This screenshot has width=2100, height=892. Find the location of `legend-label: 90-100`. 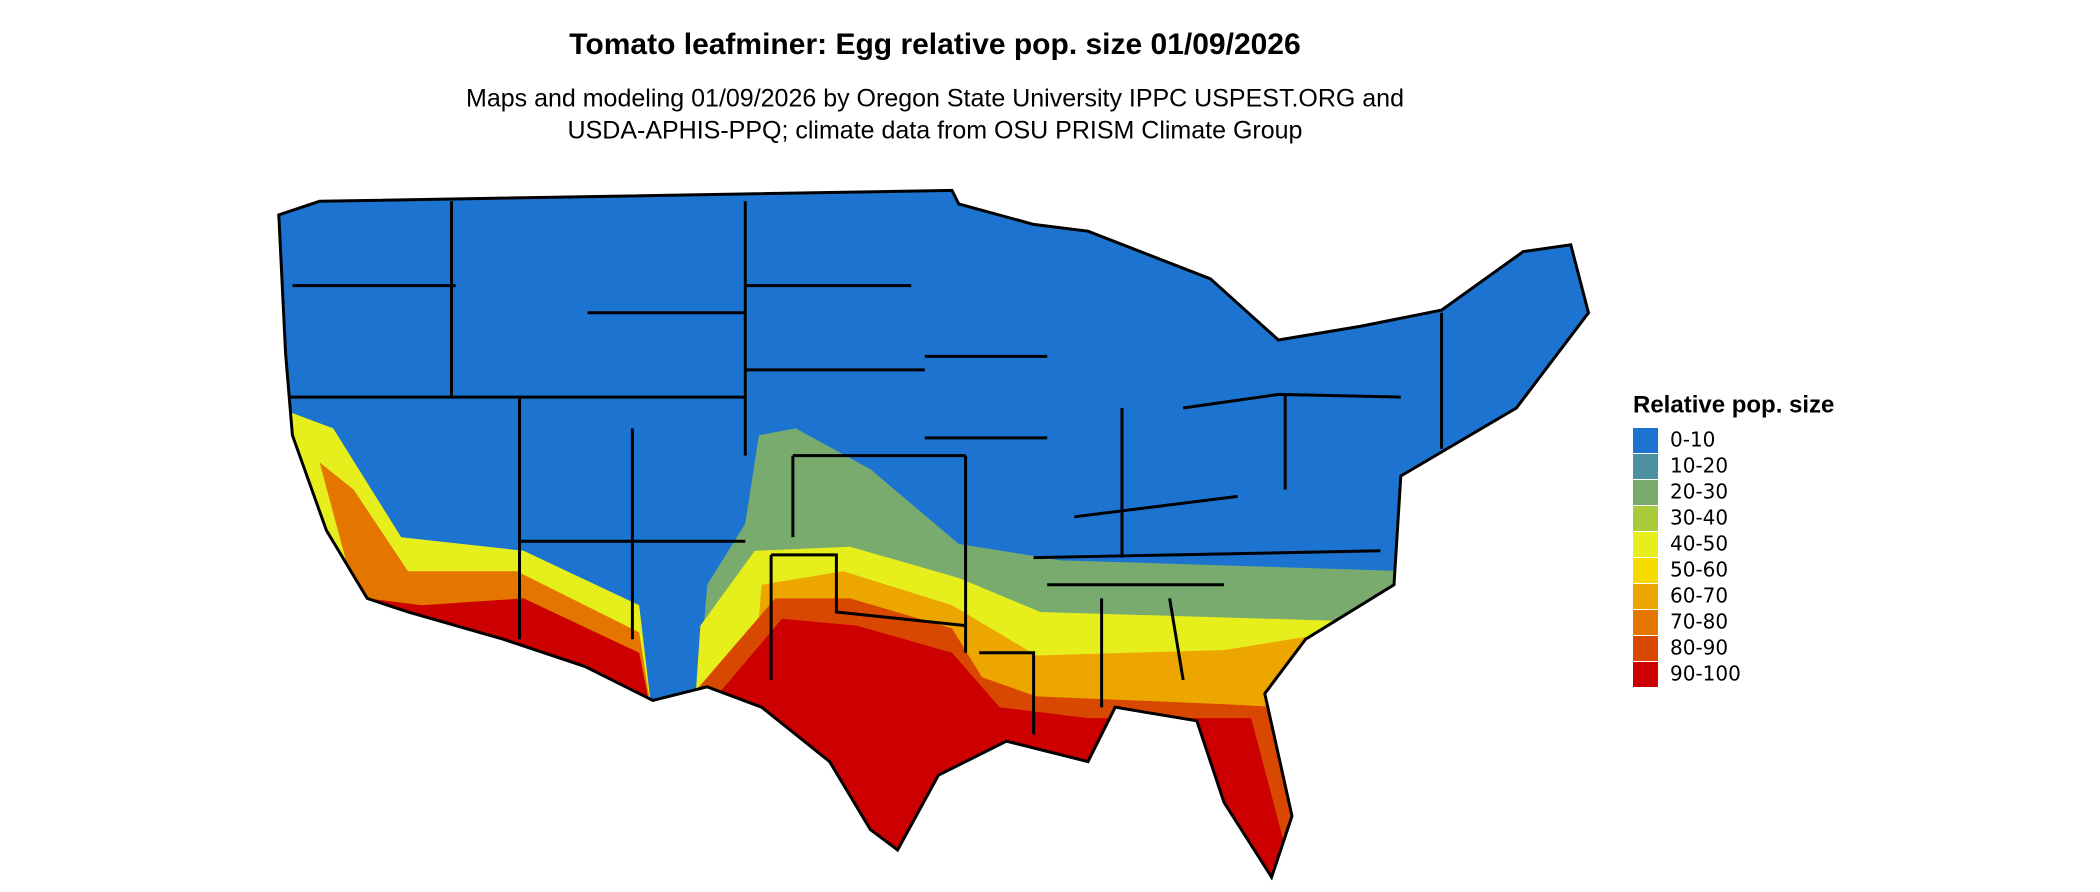

legend-label: 90-100 is located at coordinates (1705, 674).